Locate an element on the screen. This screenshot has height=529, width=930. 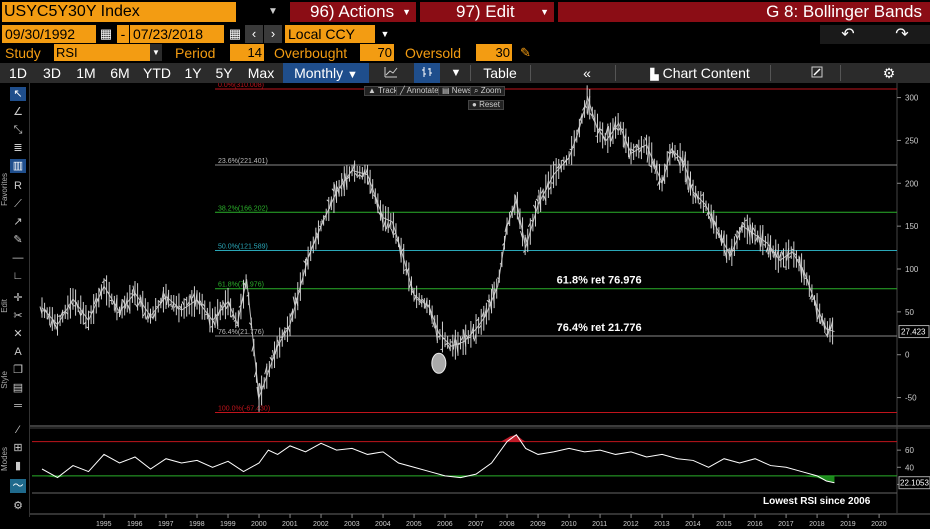
next-range-button: › is located at coordinates (273, 34).